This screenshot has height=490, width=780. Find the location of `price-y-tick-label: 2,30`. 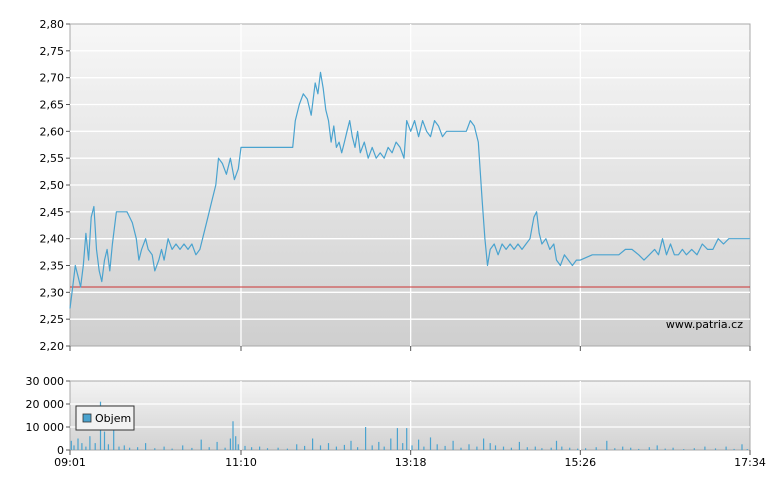

price-y-tick-label: 2,30 is located at coordinates (52, 292).